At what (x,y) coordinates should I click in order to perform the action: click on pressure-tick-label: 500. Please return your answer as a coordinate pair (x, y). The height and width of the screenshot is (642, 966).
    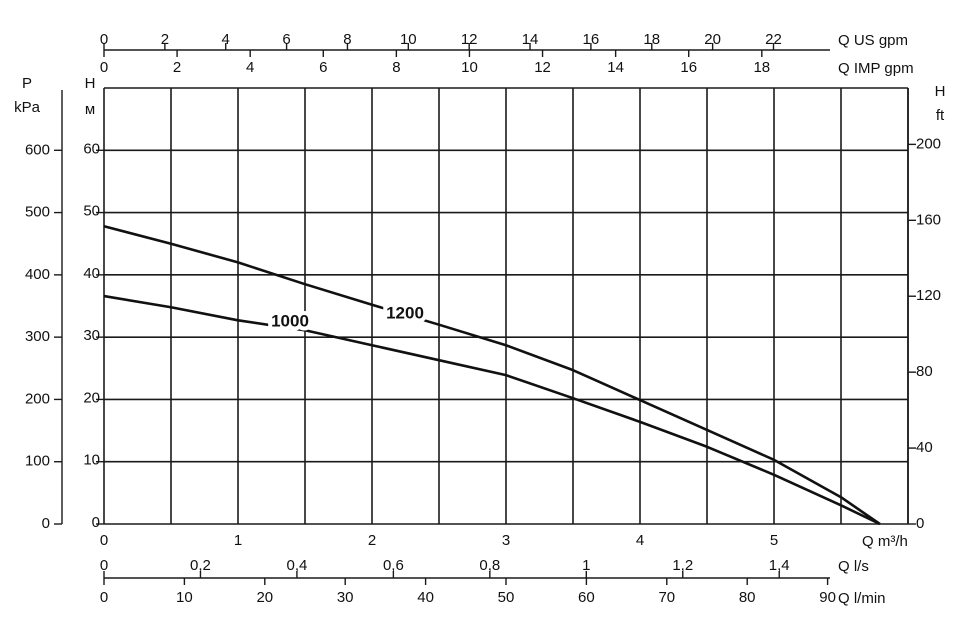
    Looking at the image, I should click on (37, 212).